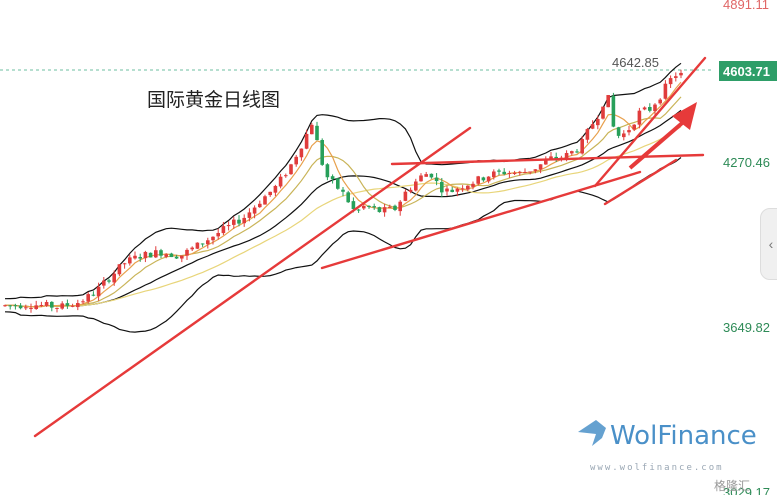  I want to click on y-tick-label: 3649.82, so click(746, 327).